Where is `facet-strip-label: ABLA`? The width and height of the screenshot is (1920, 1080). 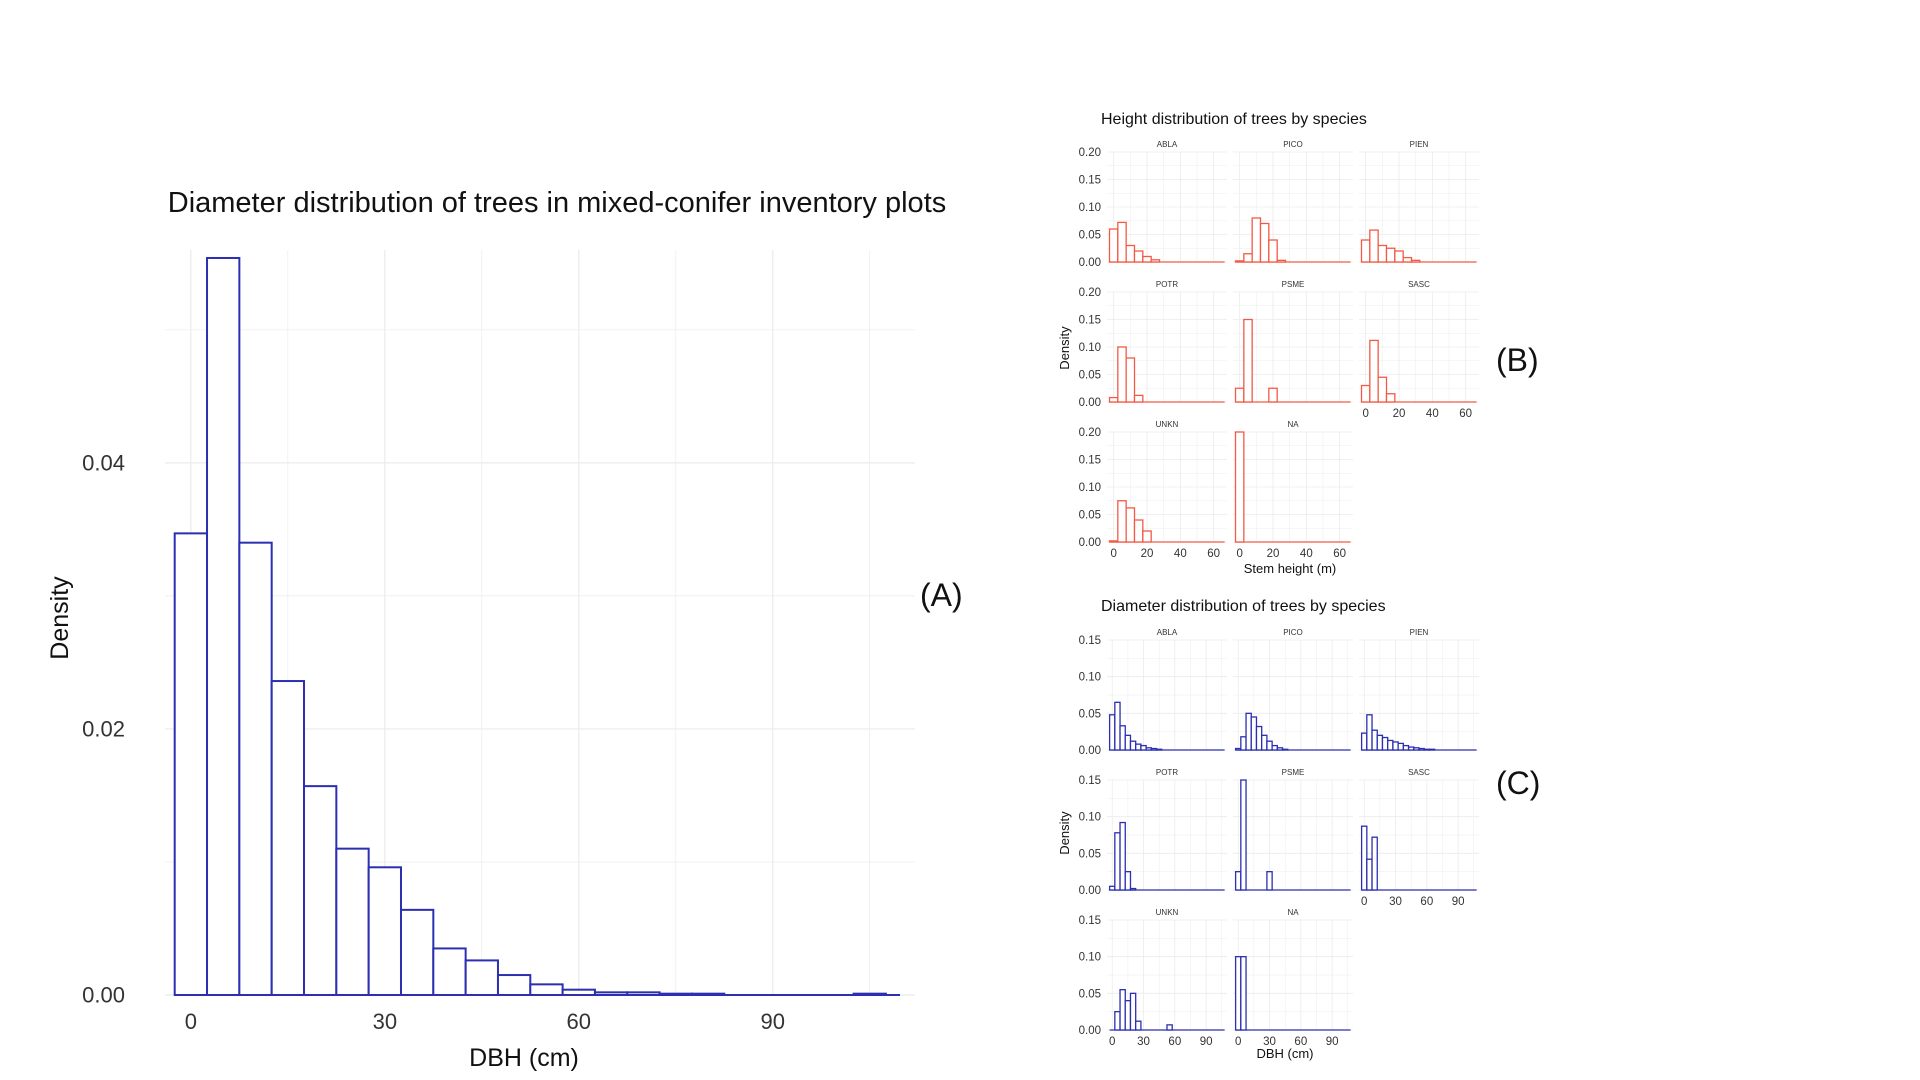
facet-strip-label: ABLA is located at coordinates (1167, 144).